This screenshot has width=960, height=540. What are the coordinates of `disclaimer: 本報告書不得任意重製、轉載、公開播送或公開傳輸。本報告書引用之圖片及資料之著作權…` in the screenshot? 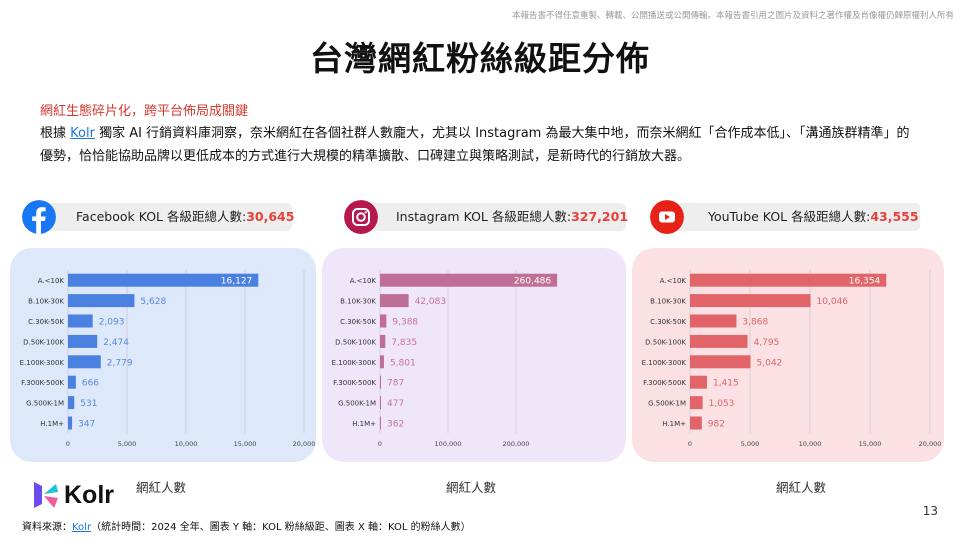 It's located at (732, 16).